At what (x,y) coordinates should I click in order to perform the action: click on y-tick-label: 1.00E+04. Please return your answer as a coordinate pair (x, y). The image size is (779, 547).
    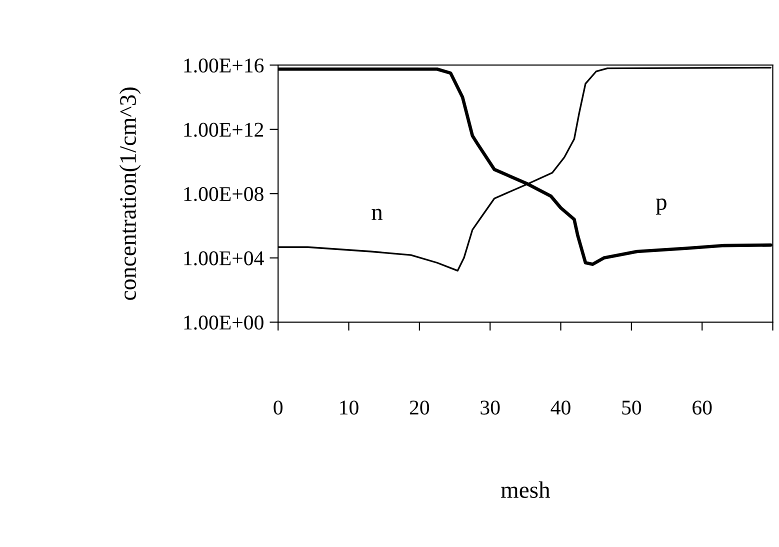
    Looking at the image, I should click on (224, 258).